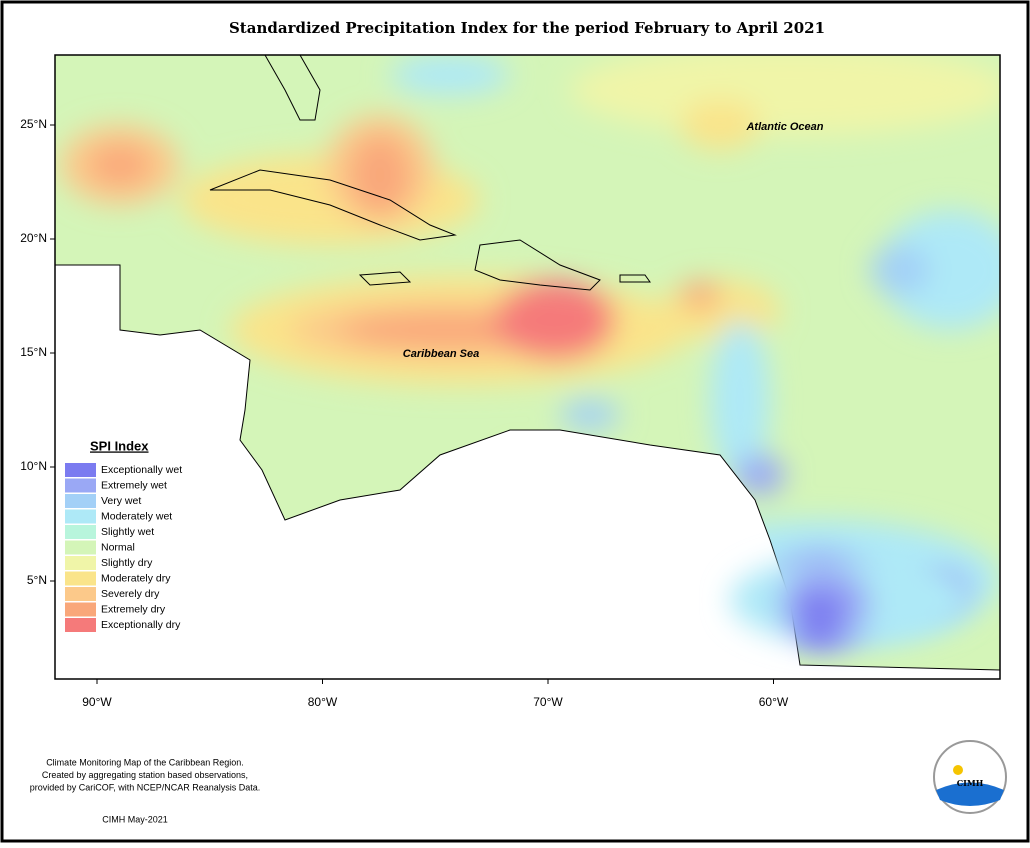 The width and height of the screenshot is (1030, 848). What do you see at coordinates (134, 485) in the screenshot?
I see `legend-label: Extremely wet` at bounding box center [134, 485].